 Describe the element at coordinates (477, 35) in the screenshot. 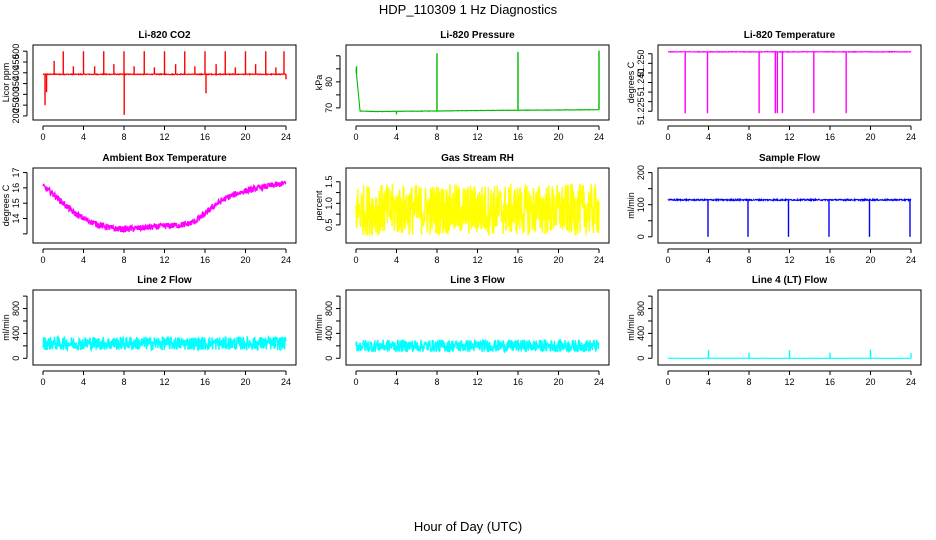

I see `panel-title: Li-820 Pressure` at that location.